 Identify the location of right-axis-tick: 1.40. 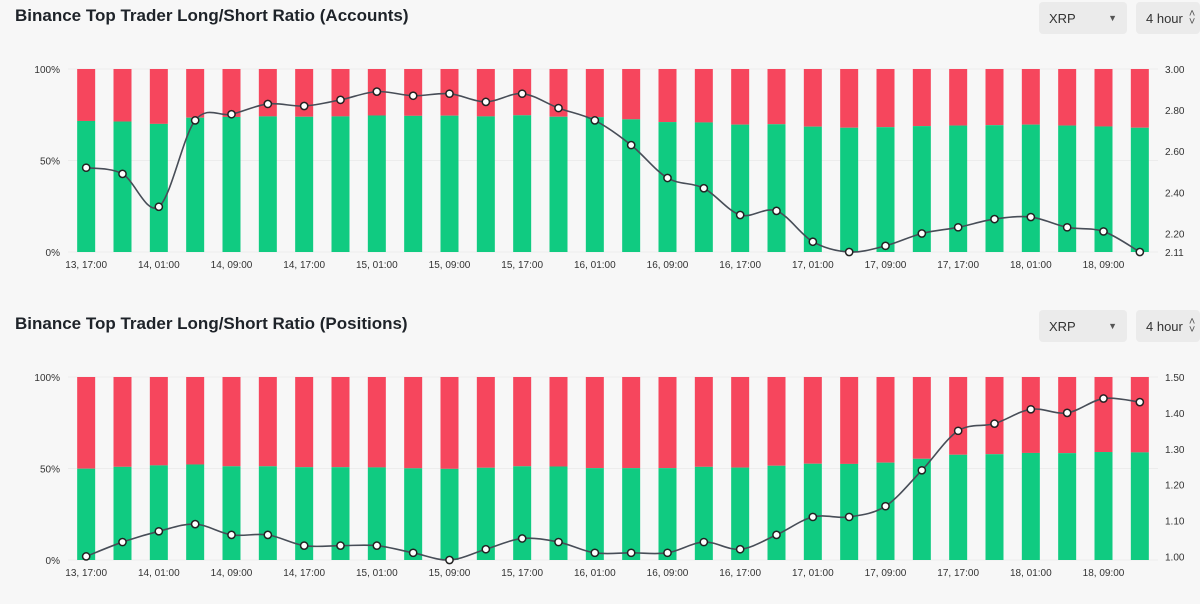
(1175, 414).